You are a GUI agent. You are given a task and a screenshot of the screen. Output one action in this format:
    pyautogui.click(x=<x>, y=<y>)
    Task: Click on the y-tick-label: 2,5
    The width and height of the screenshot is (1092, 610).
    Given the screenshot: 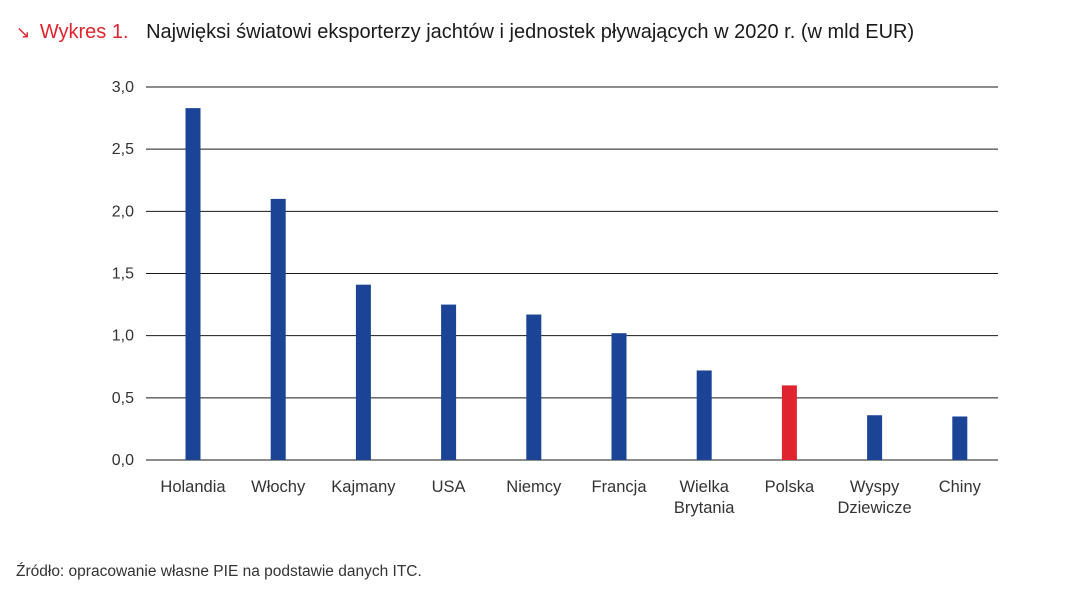 What is the action you would take?
    pyautogui.click(x=123, y=149)
    